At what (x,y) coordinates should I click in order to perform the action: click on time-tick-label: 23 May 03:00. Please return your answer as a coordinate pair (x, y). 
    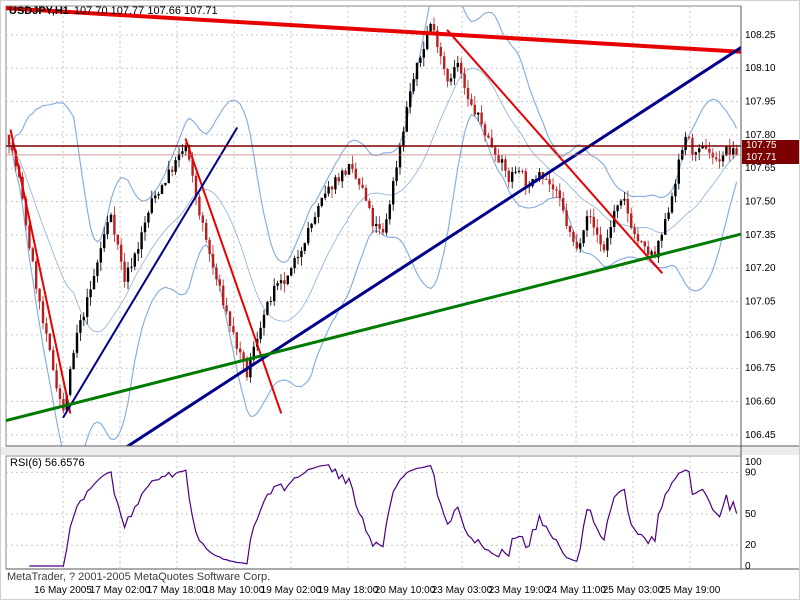
    Looking at the image, I should click on (462, 590).